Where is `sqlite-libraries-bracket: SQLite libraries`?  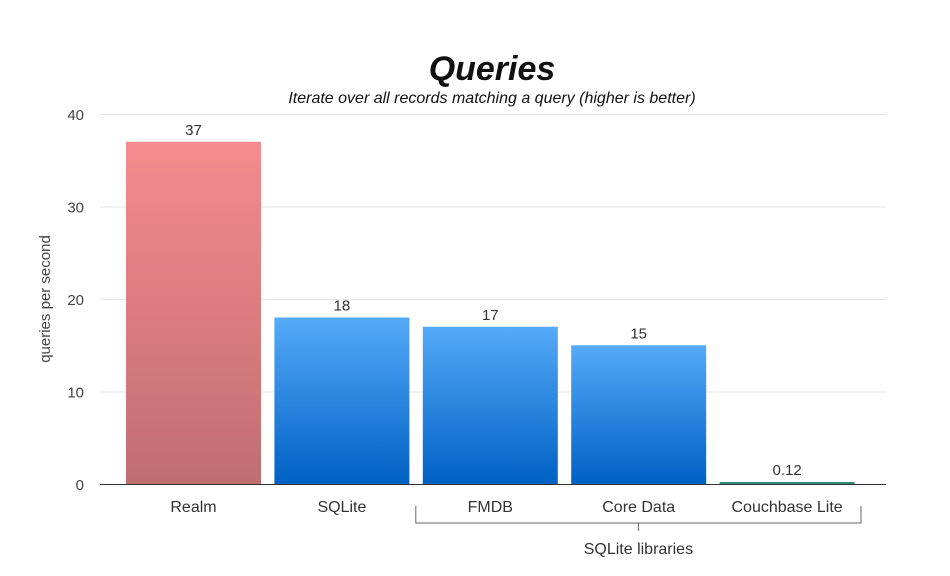
sqlite-libraries-bracket: SQLite libraries is located at coordinates (638, 532).